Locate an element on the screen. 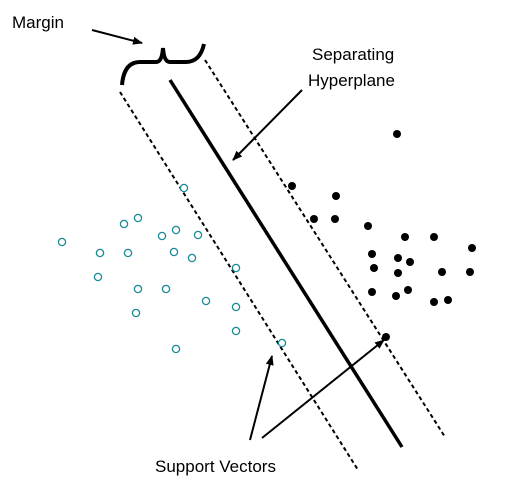 The image size is (506, 479). margin-arrow is located at coordinates (117, 37).